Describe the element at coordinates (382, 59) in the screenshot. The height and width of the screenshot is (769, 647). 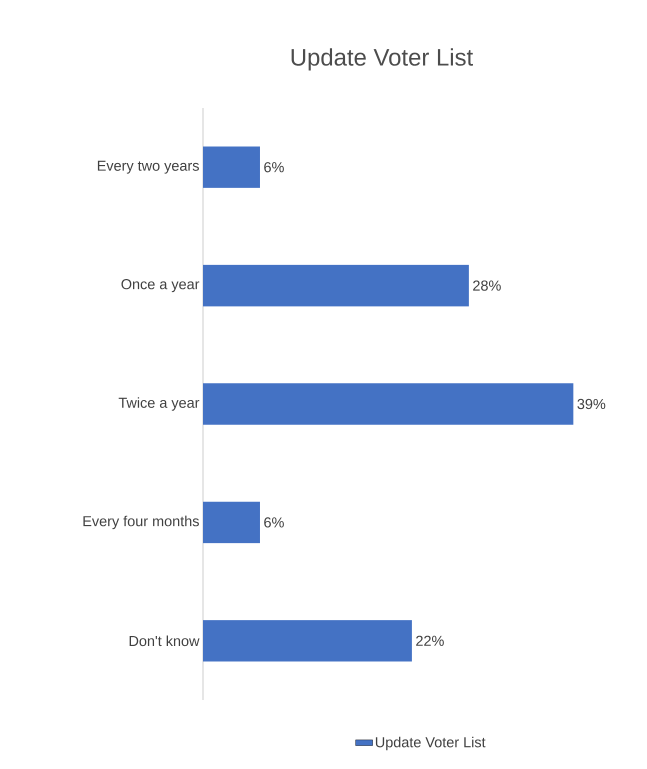
I see `chart-title: Update Voter List` at that location.